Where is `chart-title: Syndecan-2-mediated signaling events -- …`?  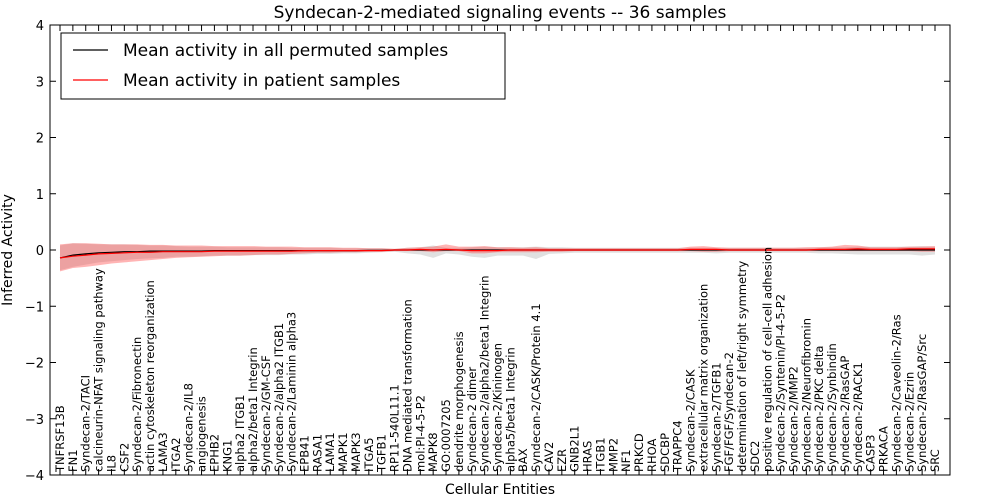 chart-title: Syndecan-2-mediated signaling events -- … is located at coordinates (500, 13).